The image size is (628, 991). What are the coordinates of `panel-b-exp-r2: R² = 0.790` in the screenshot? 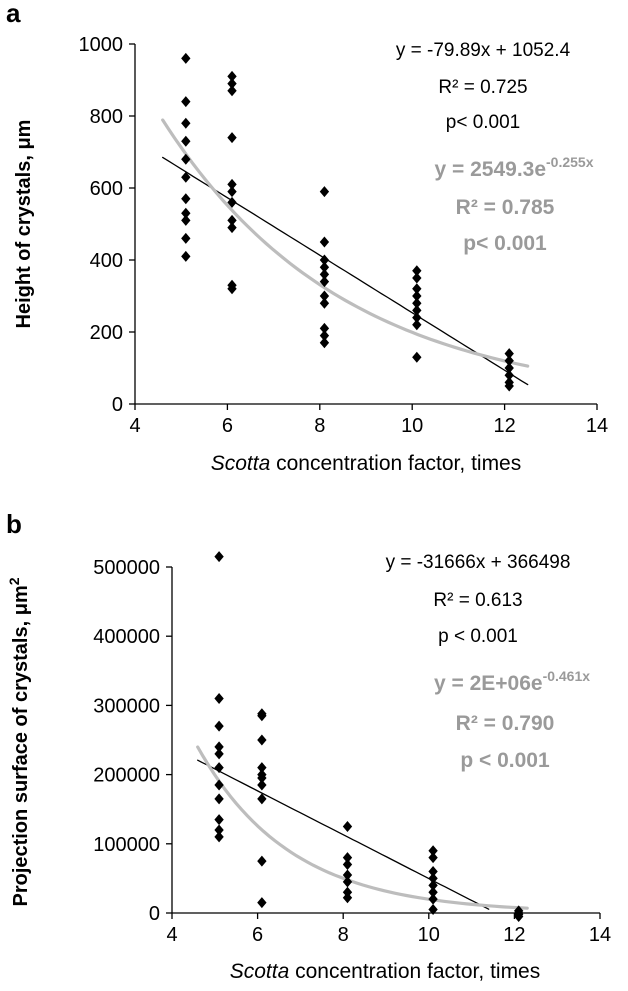 It's located at (505, 723).